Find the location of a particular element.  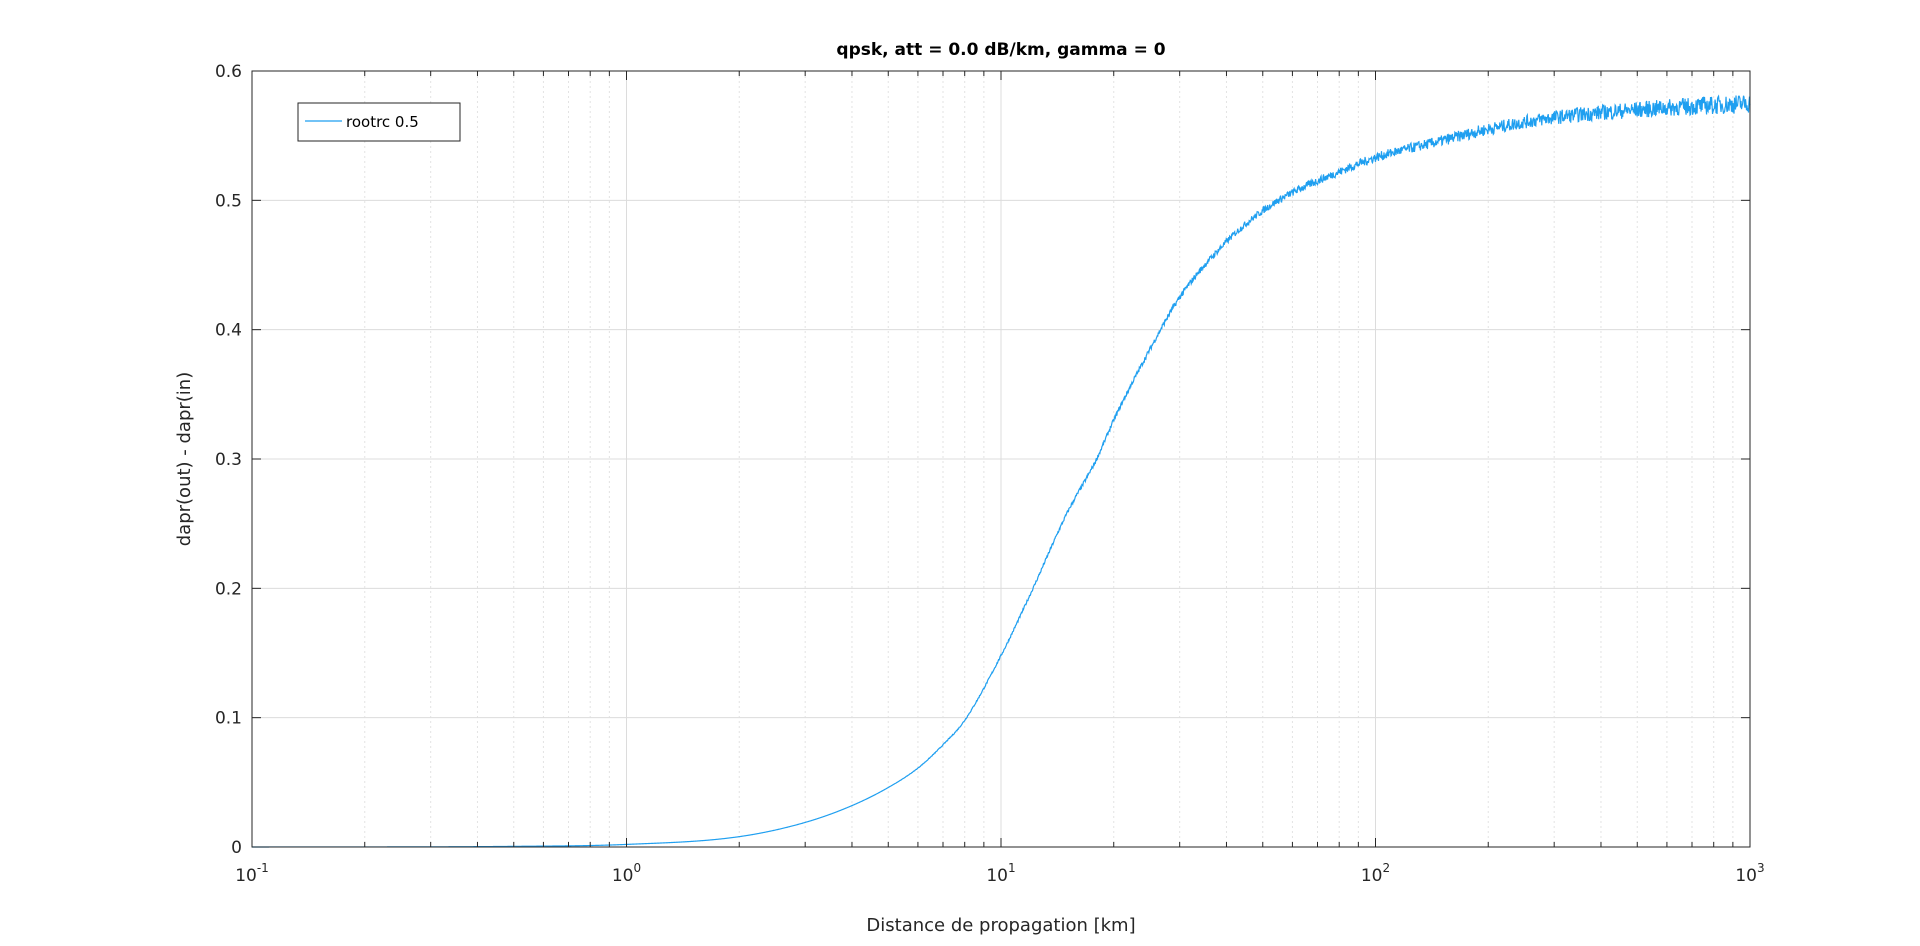

x-tick-label: 10² is located at coordinates (1375, 873).